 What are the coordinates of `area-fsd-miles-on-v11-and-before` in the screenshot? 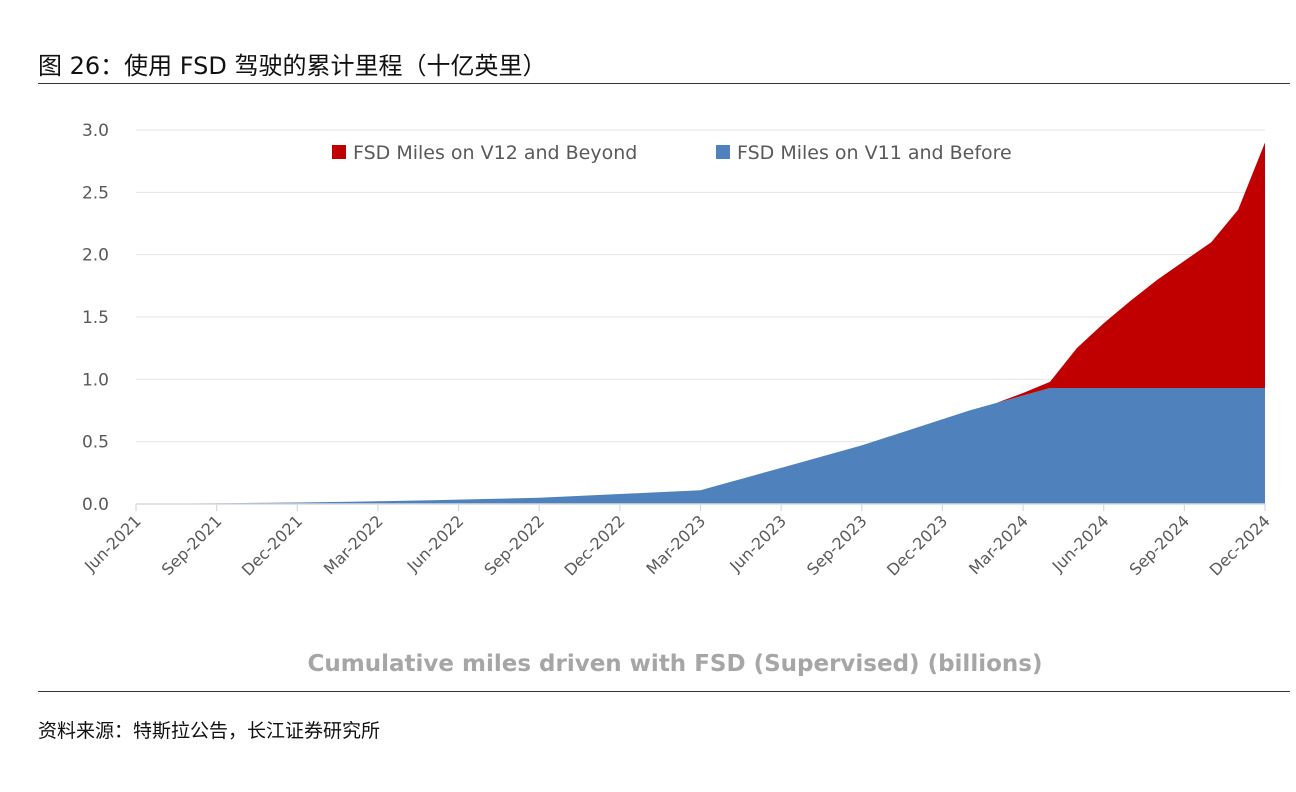 It's located at (700, 446).